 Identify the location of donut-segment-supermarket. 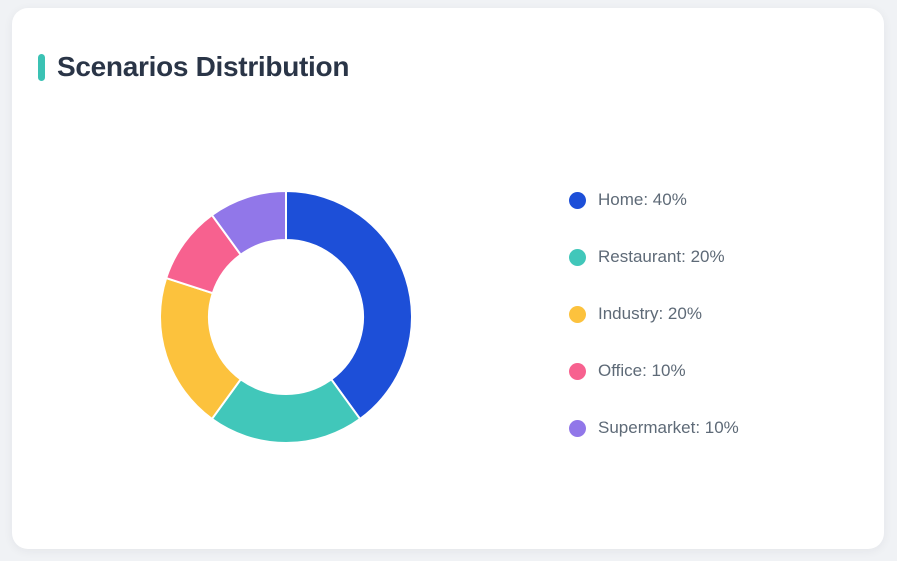
(248, 223).